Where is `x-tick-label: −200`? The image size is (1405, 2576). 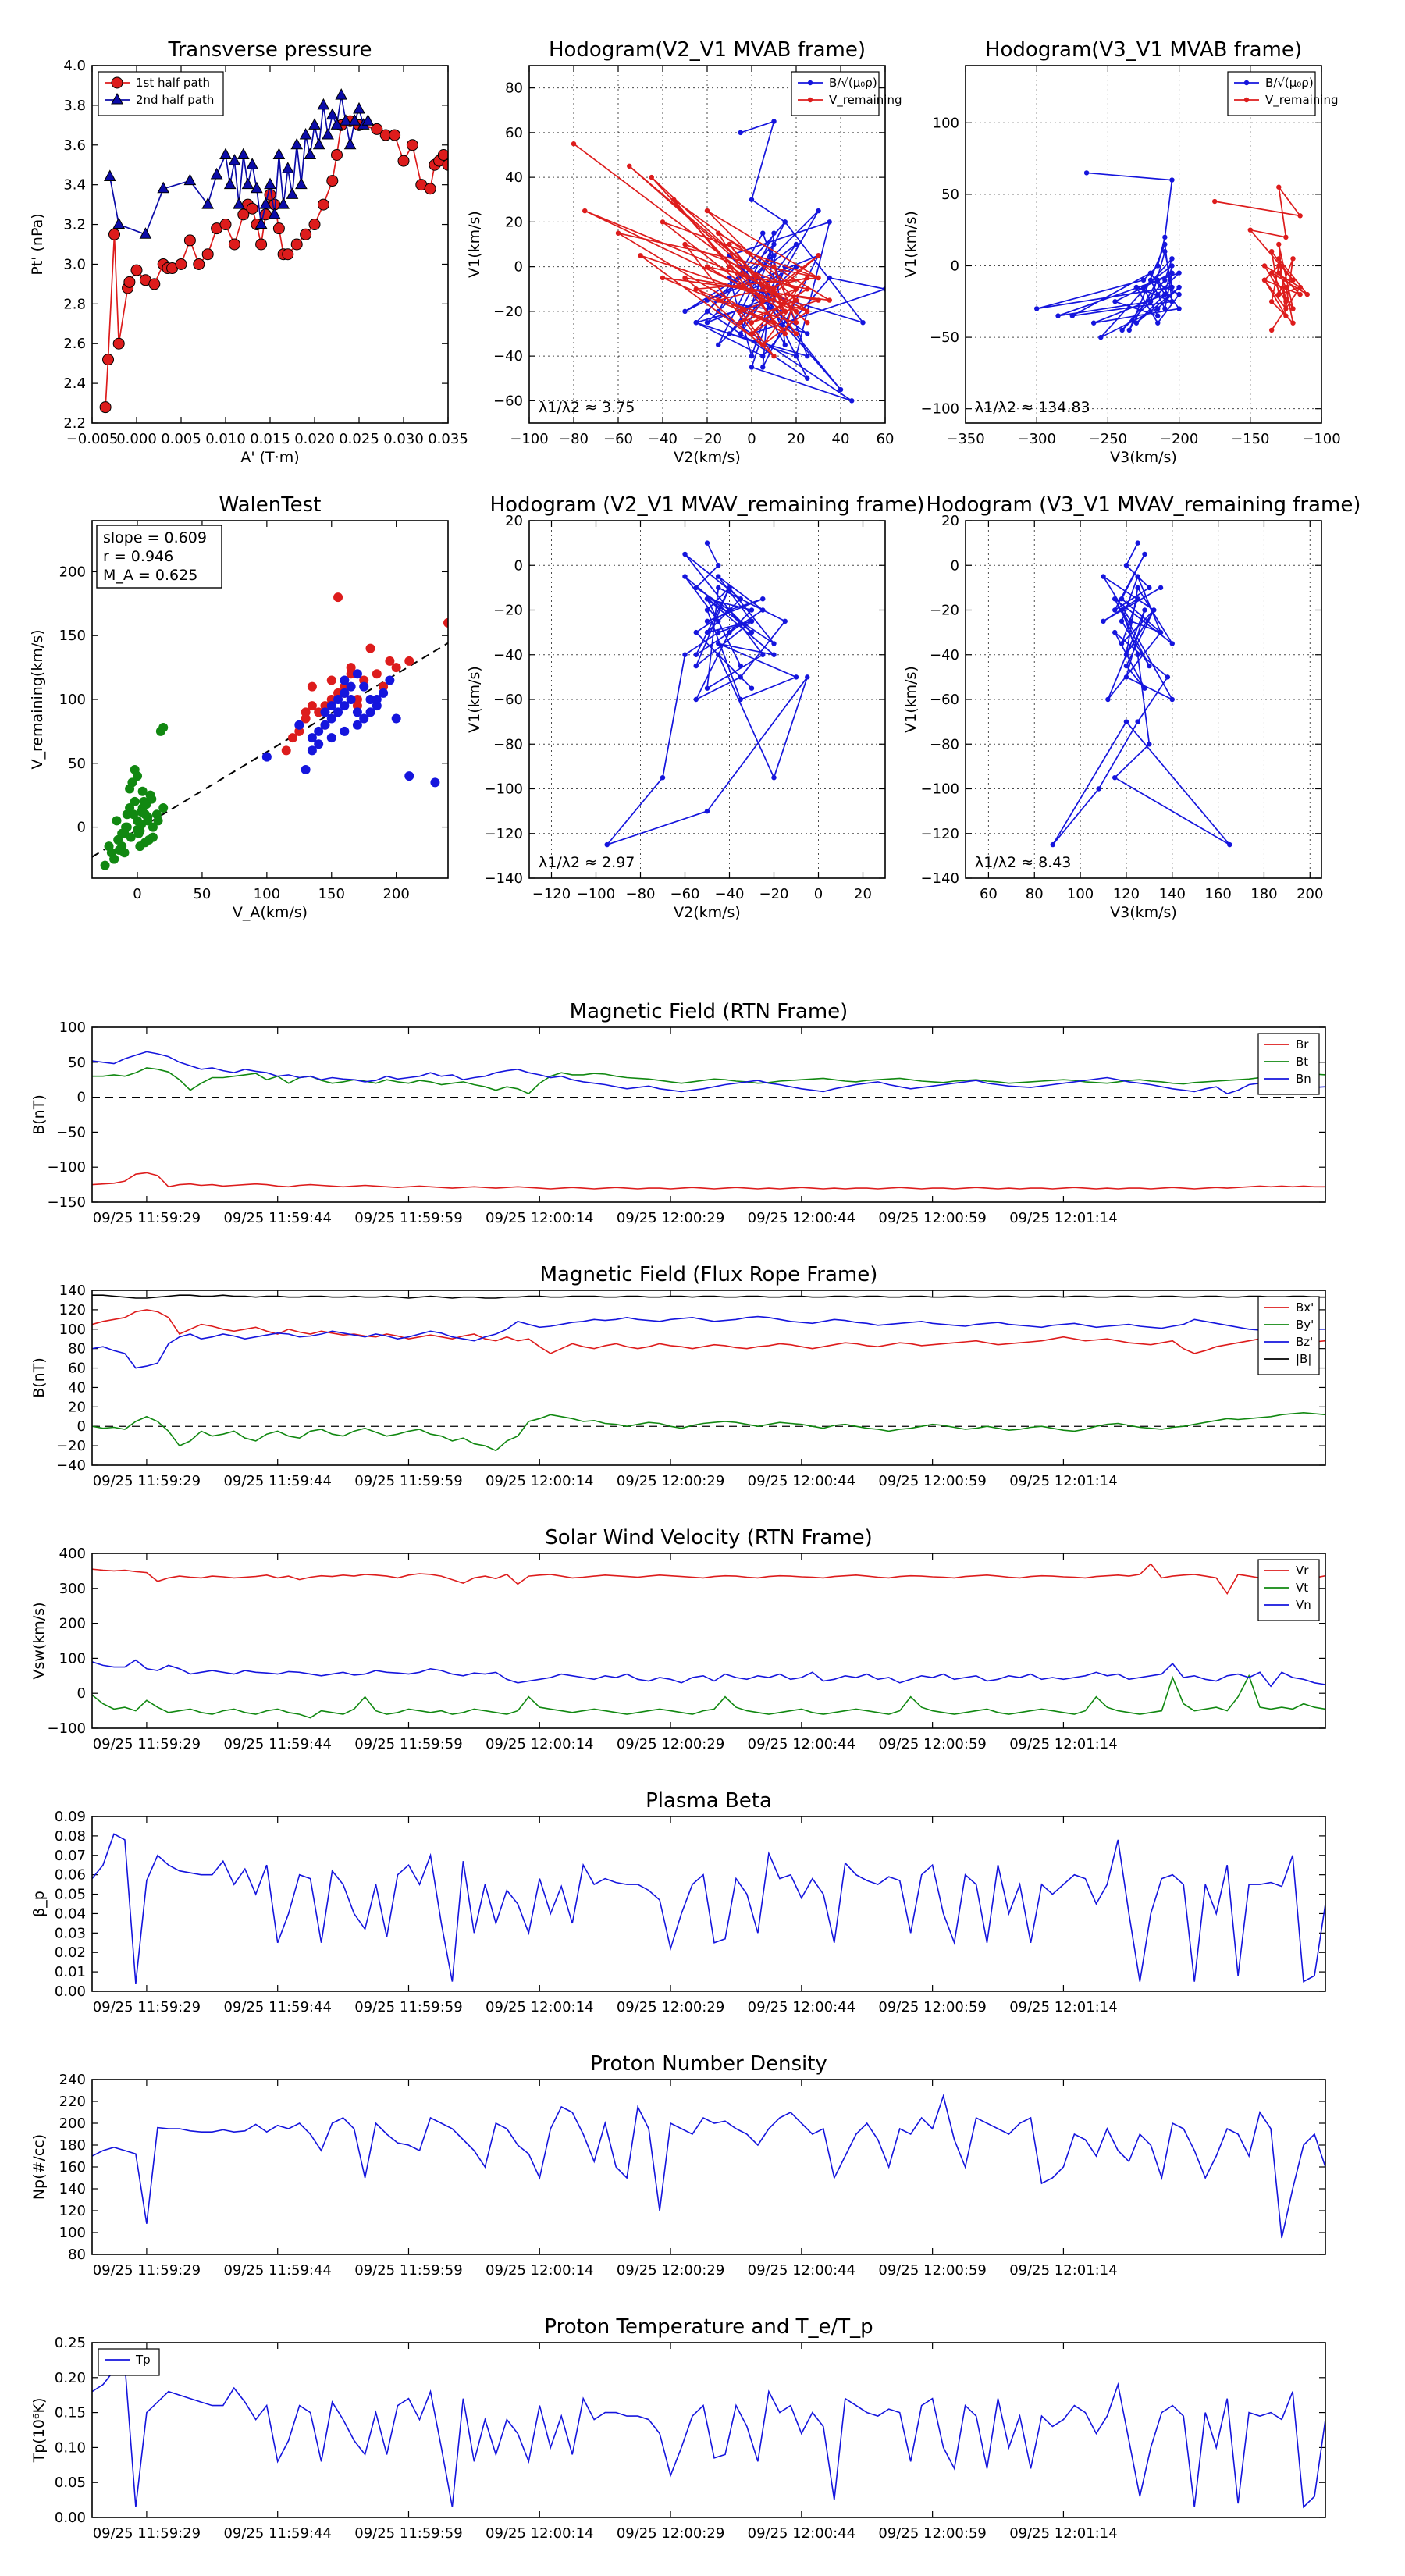 x-tick-label: −200 is located at coordinates (1179, 439).